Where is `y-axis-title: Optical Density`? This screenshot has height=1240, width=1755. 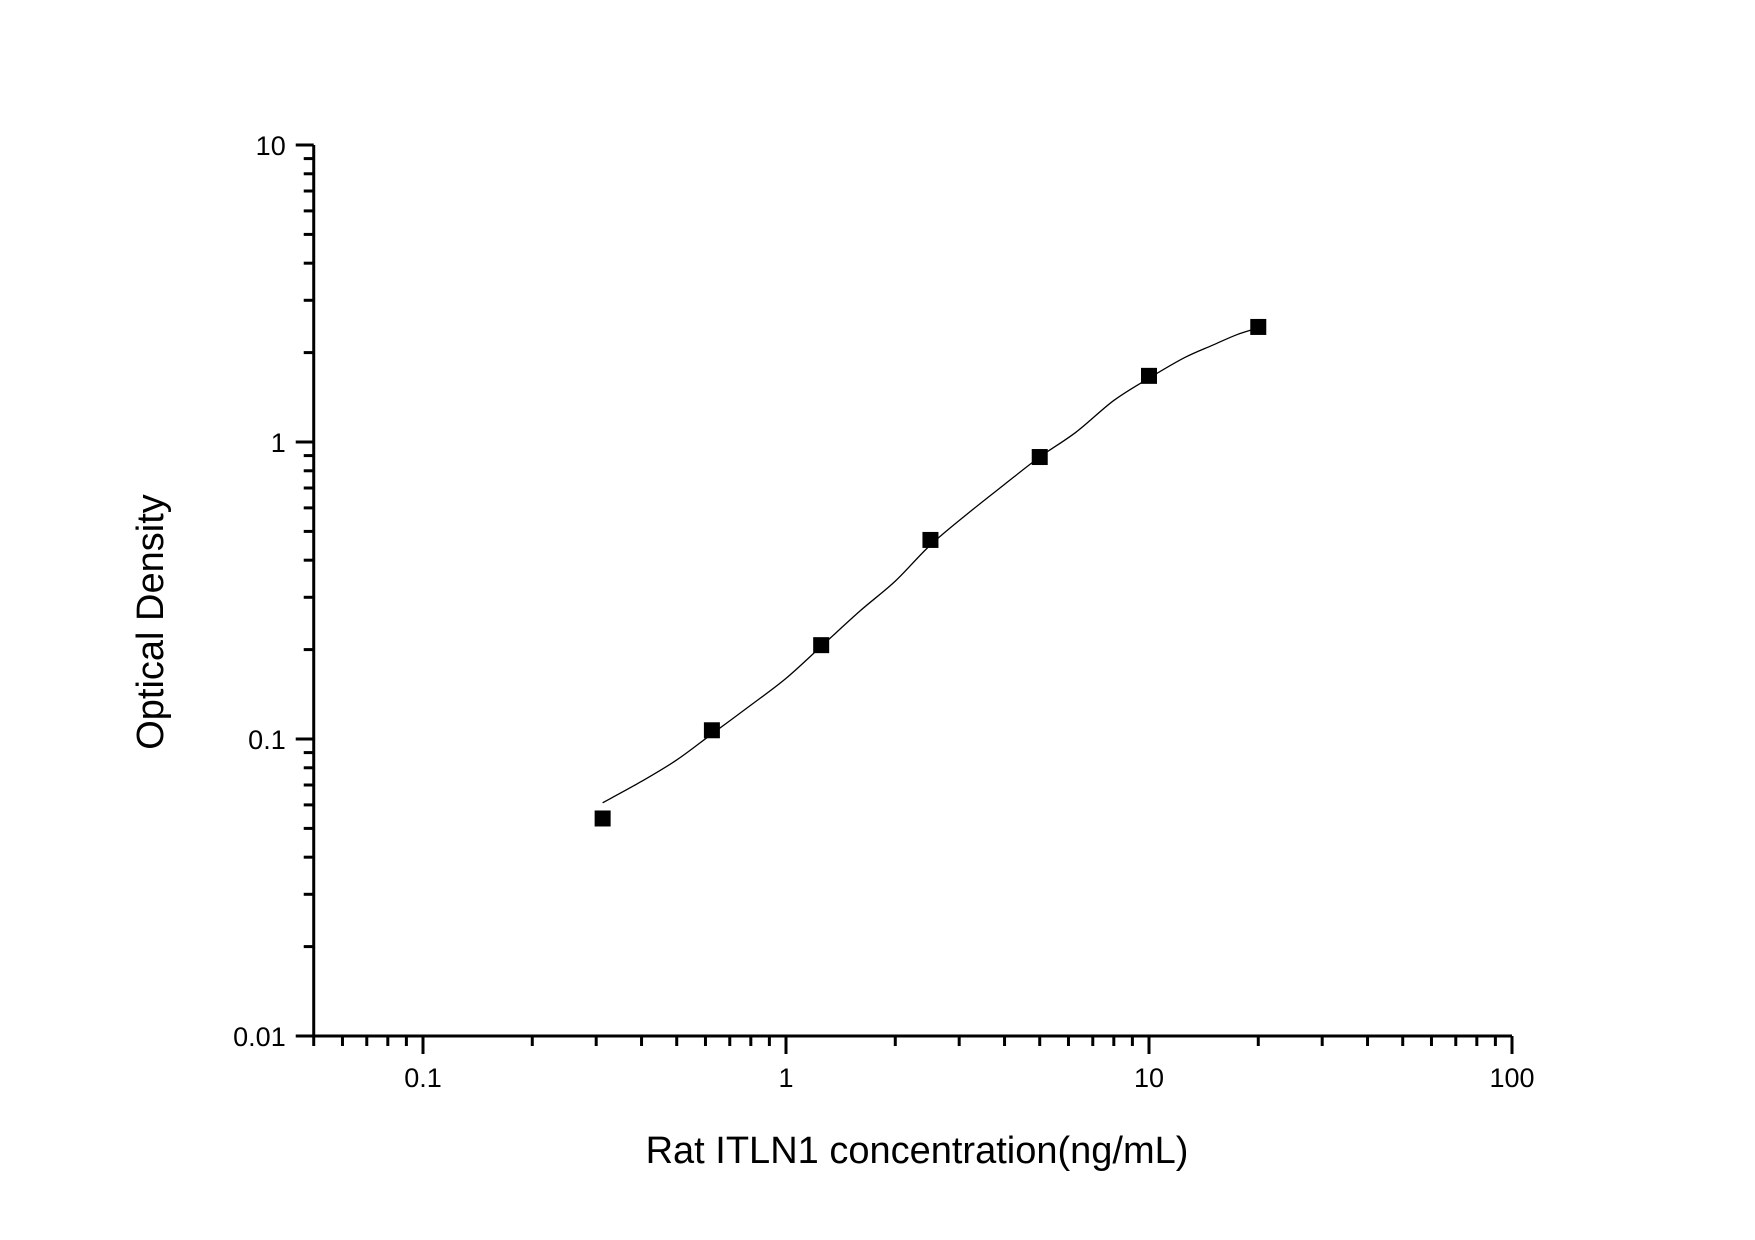 y-axis-title: Optical Density is located at coordinates (151, 622).